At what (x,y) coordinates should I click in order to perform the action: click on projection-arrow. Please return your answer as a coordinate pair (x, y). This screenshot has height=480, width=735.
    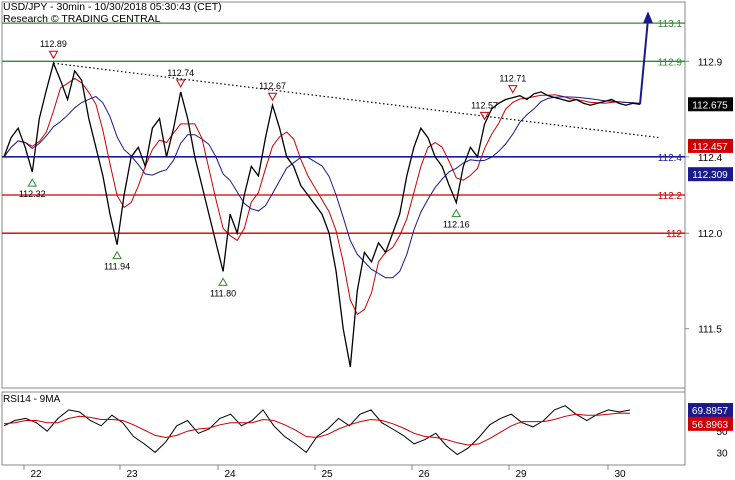
    Looking at the image, I should click on (644, 62).